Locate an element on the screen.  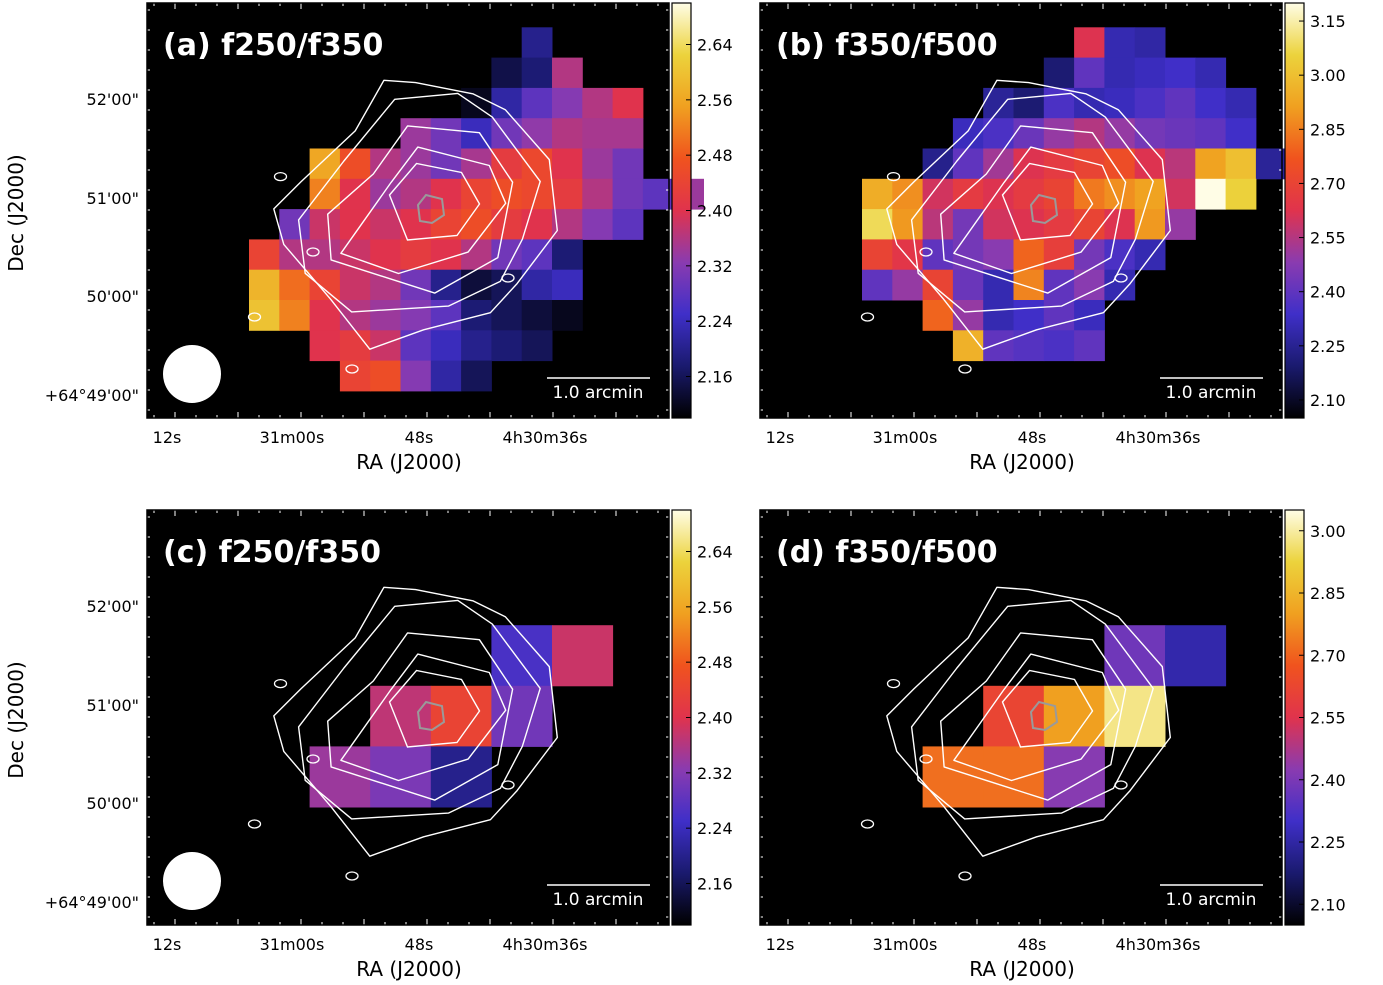
colorbar-tick-label: 2.55 is located at coordinates (1328, 238).